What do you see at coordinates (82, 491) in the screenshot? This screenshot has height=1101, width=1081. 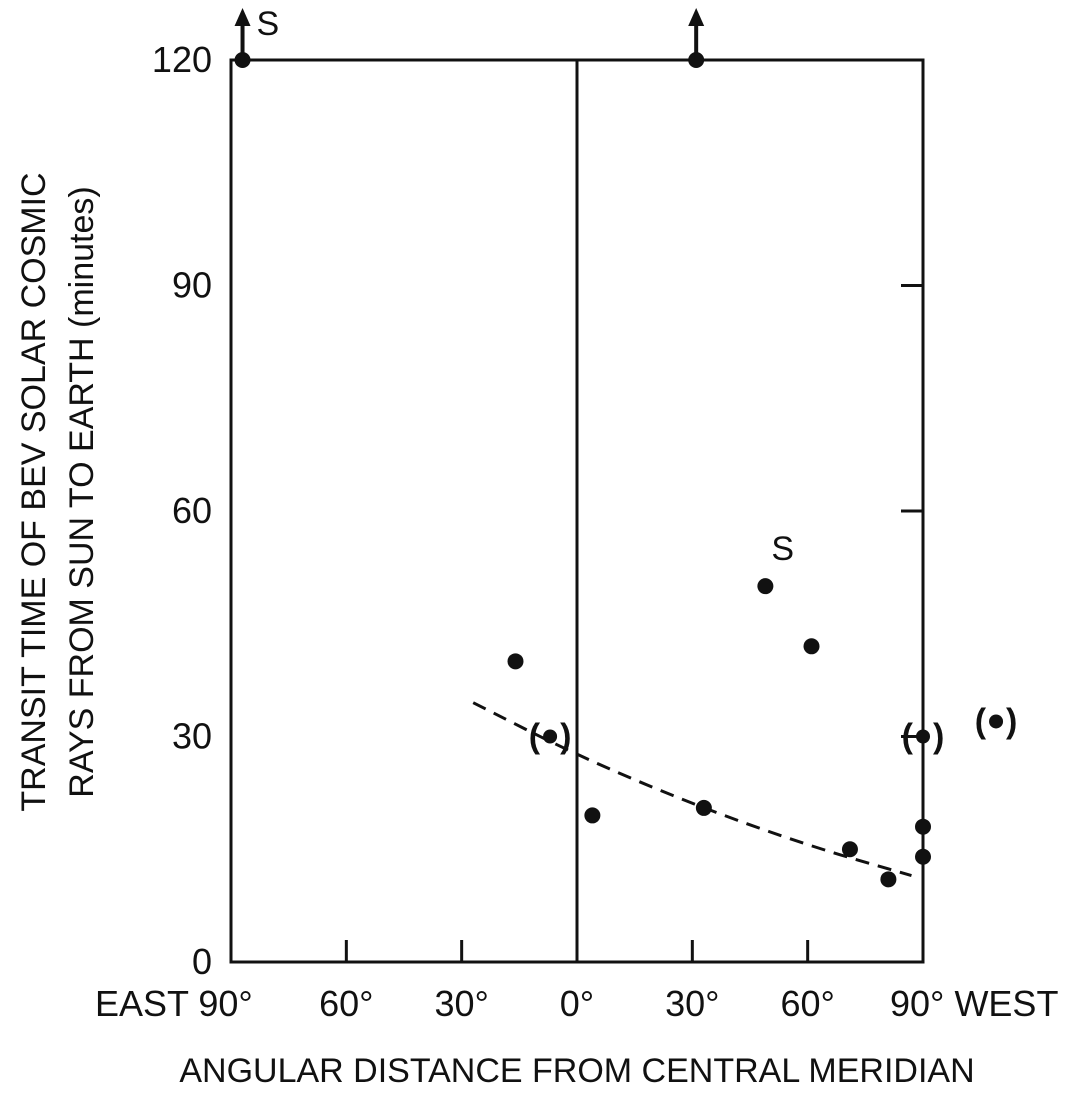 I see `y-axis-title-line2: RAYS FROM SUN TO EARTH (minutes)` at bounding box center [82, 491].